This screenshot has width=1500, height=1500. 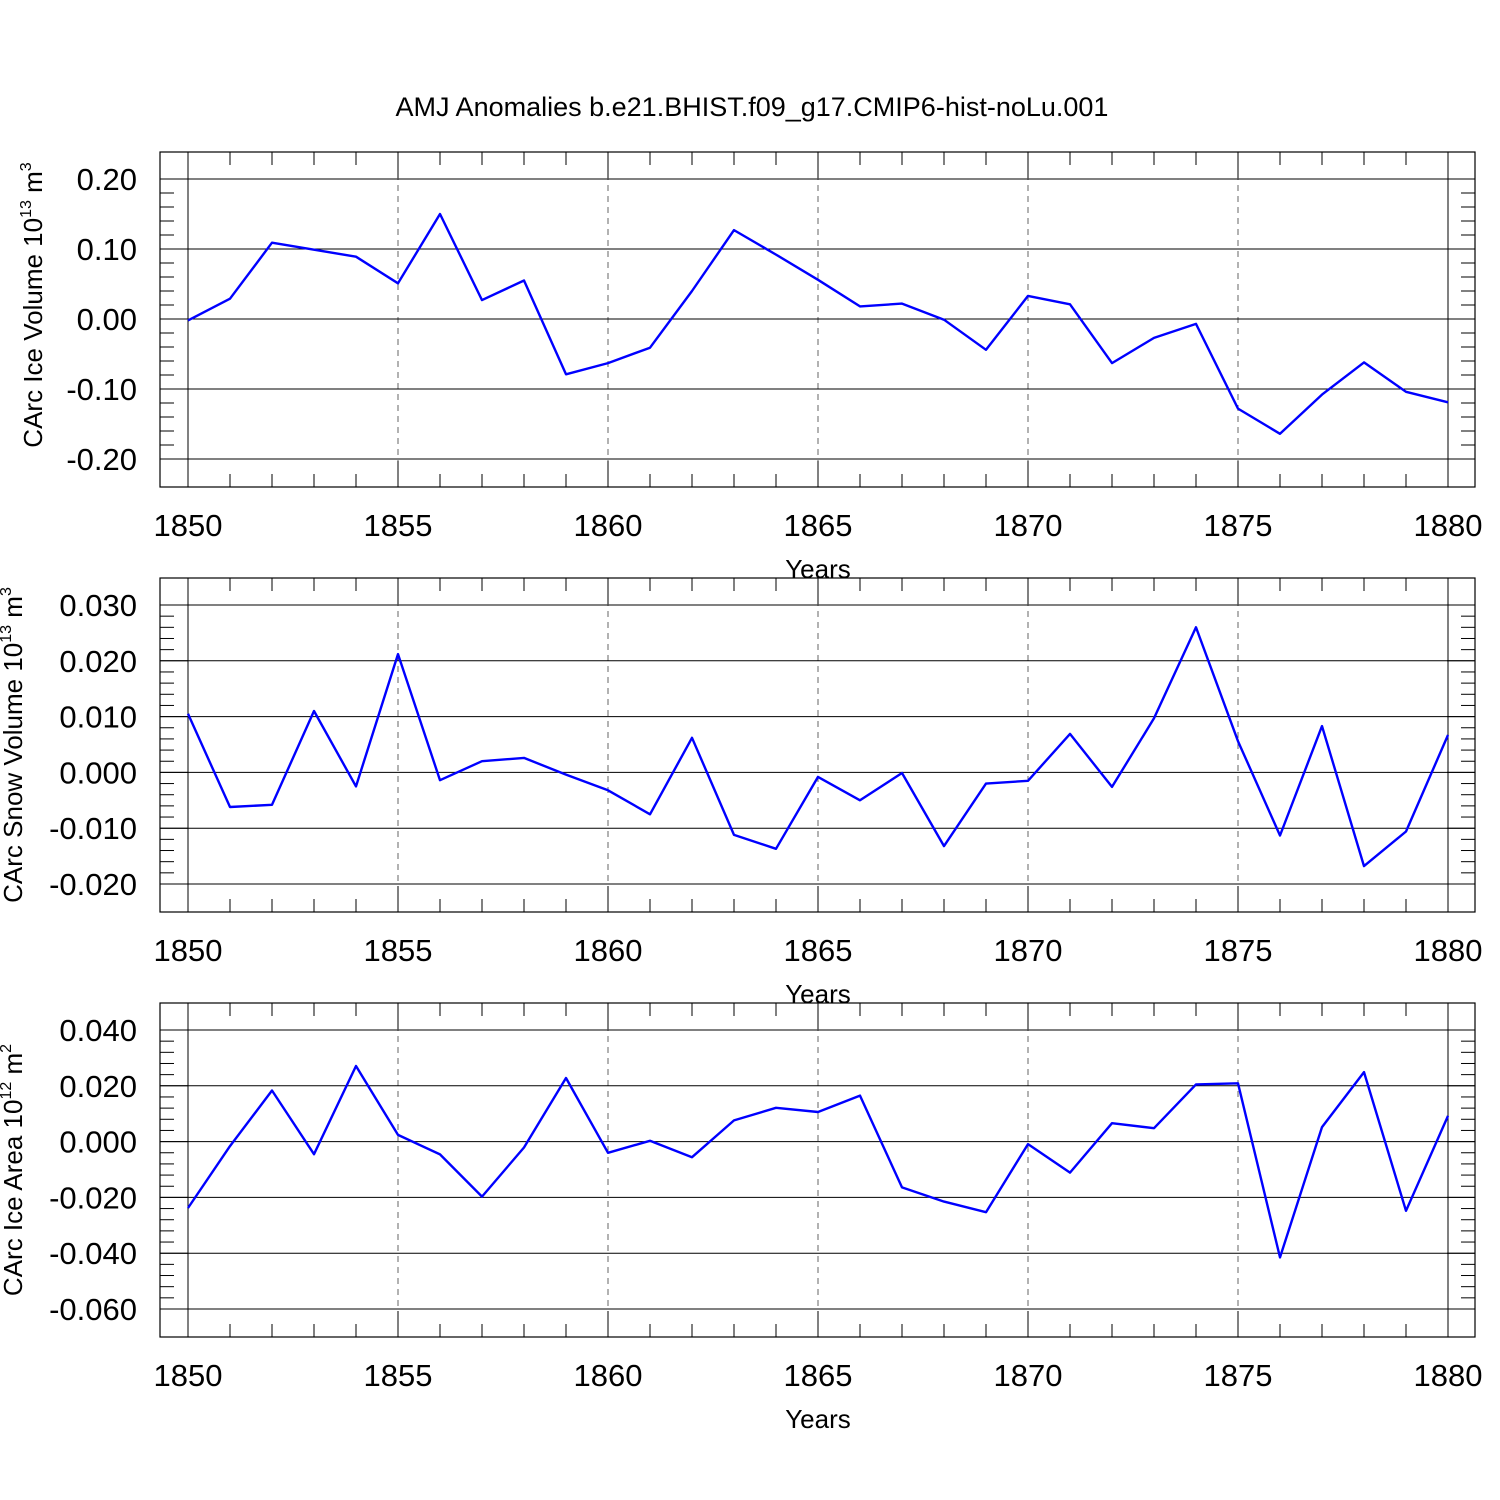 I want to click on series-line, so click(x=818, y=323).